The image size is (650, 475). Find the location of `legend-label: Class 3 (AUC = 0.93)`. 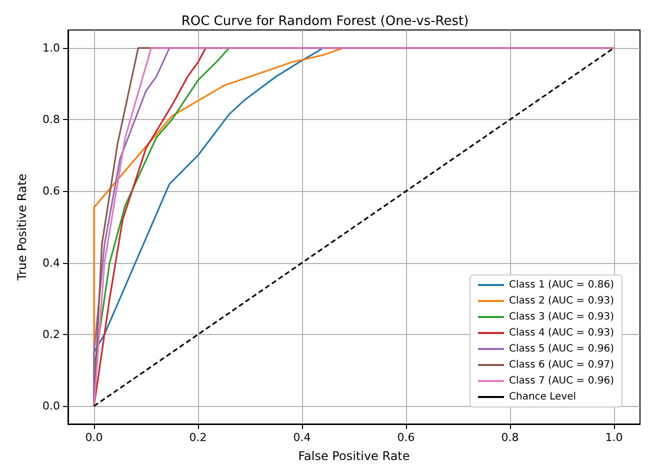

legend-label: Class 3 (AUC = 0.93) is located at coordinates (561, 317).